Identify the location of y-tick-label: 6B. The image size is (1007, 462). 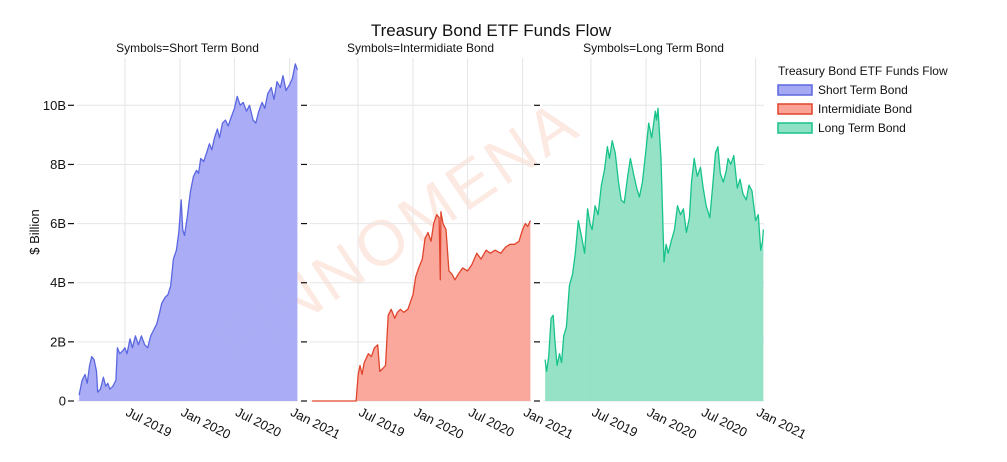
(58, 223).